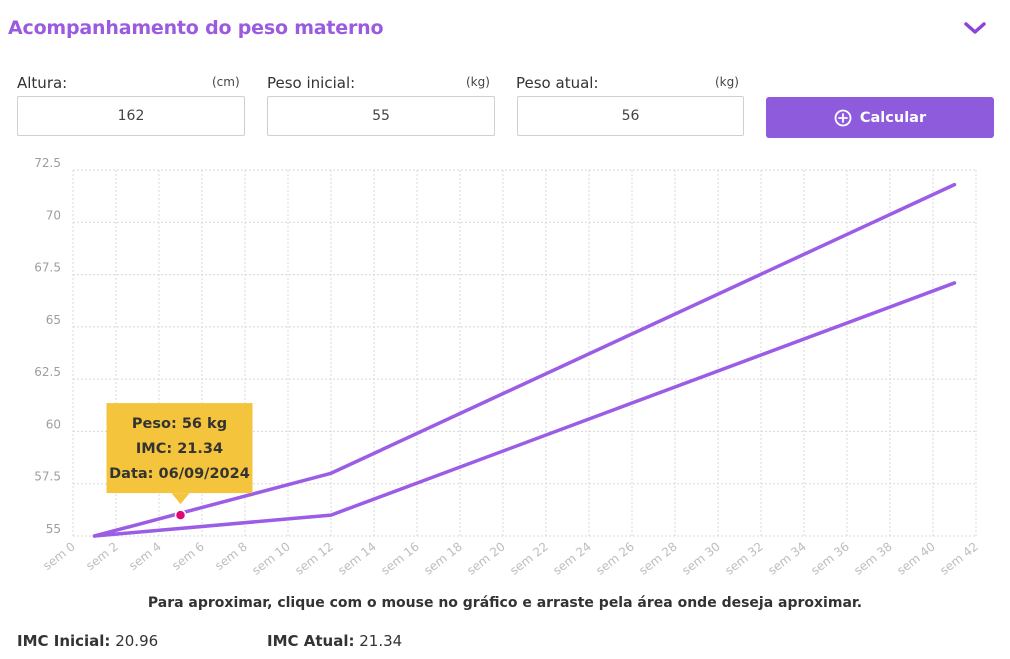 Image resolution: width=1010 pixels, height=659 pixels. I want to click on x-tick-label: sem 32, so click(744, 558).